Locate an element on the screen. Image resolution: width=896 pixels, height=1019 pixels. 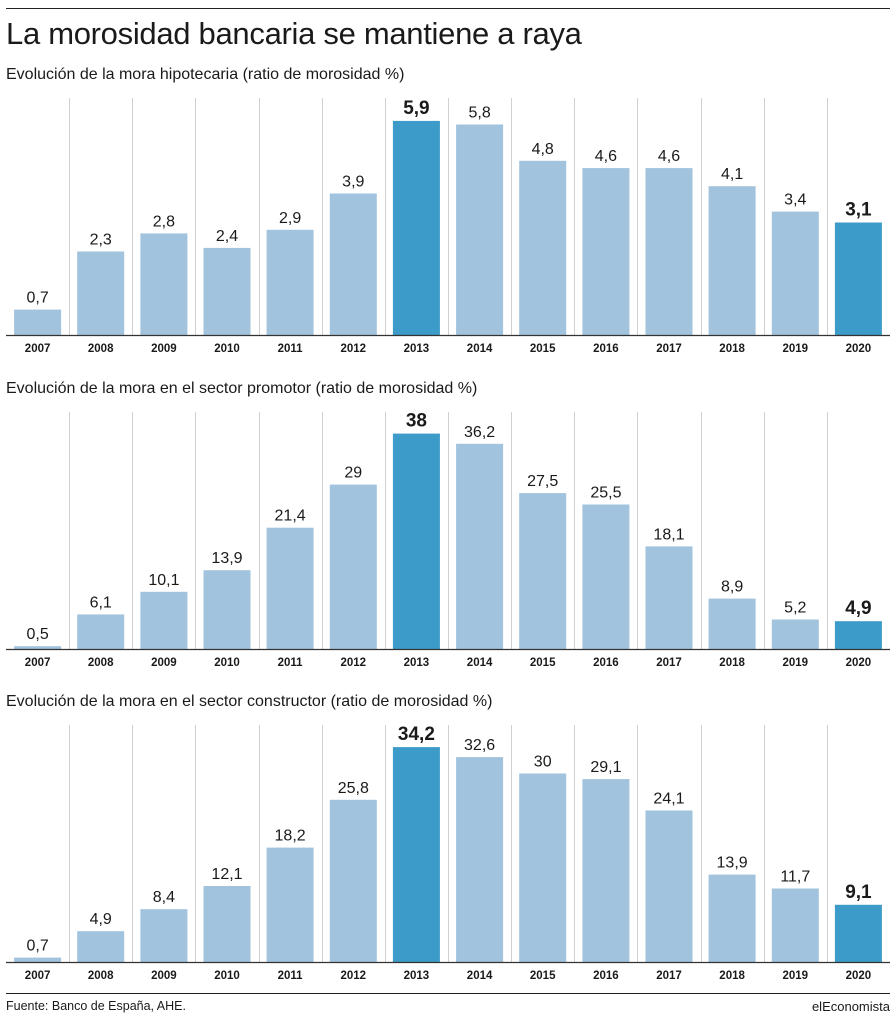
bar-hipotecaria-2012 is located at coordinates (353, 264).